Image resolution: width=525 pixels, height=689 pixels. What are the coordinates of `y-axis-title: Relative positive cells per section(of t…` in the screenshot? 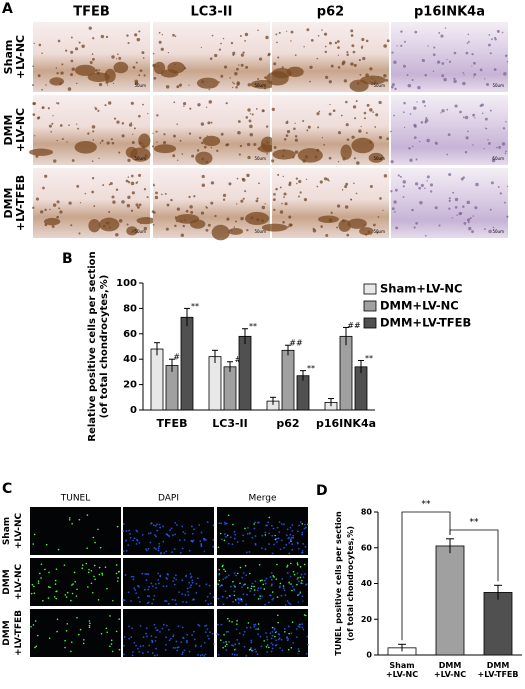 It's located at (98, 346).